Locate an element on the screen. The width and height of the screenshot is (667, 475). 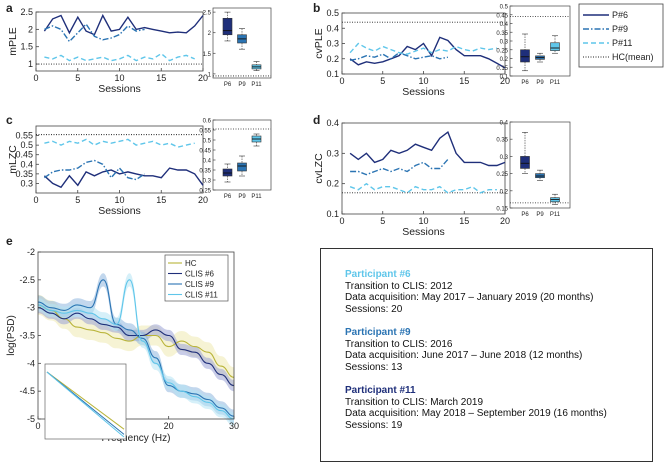
boxplot-d: 0.15 0.2 0.25 0.3 0.35 0.4 P6 P9 P11 is located at coordinates (533, 169).